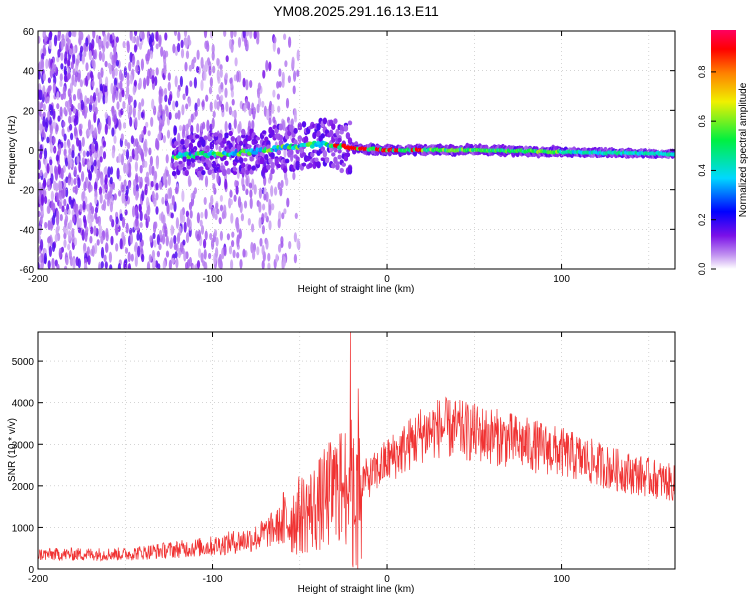 The image size is (750, 605). What do you see at coordinates (29, 111) in the screenshot?
I see `y-tick-label: 20` at bounding box center [29, 111].